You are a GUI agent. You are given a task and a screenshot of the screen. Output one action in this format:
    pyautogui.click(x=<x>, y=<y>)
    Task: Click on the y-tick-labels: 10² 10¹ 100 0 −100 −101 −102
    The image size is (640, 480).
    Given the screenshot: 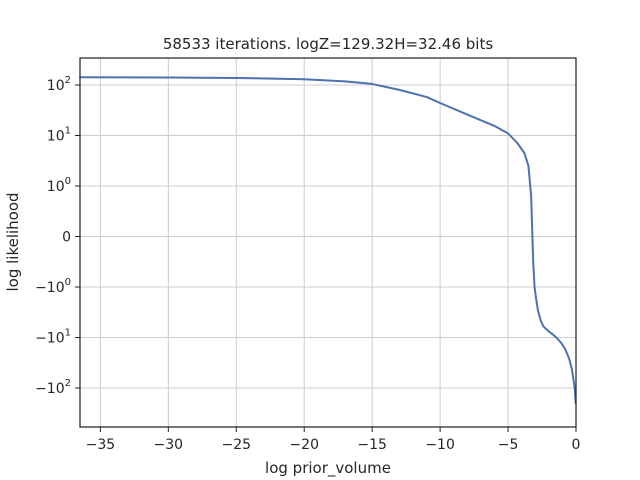 What is the action you would take?
    pyautogui.click(x=57, y=236)
    